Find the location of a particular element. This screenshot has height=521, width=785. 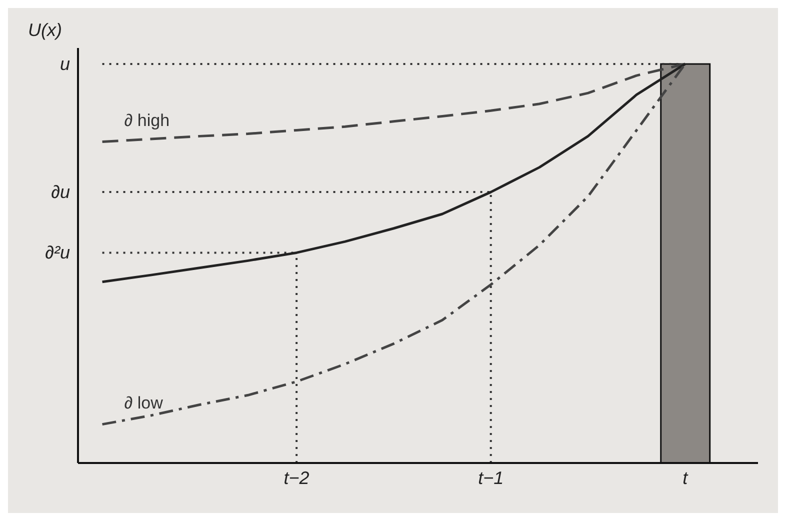

x-tick-label: t−1 is located at coordinates (491, 478).